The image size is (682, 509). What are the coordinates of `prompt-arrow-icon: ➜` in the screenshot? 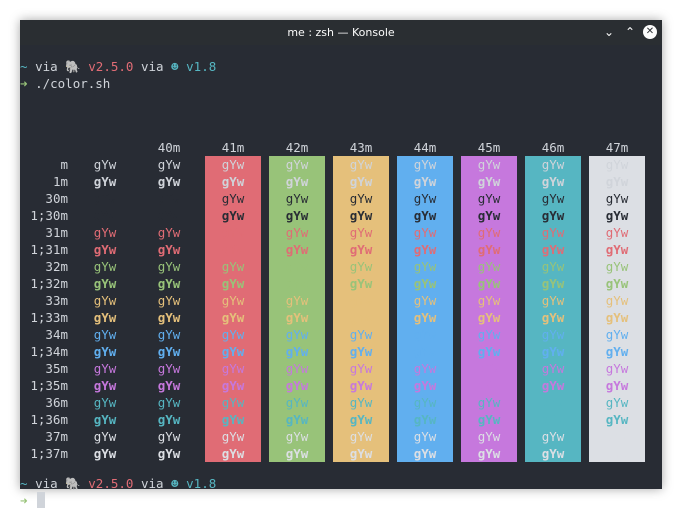 It's located at (24, 83).